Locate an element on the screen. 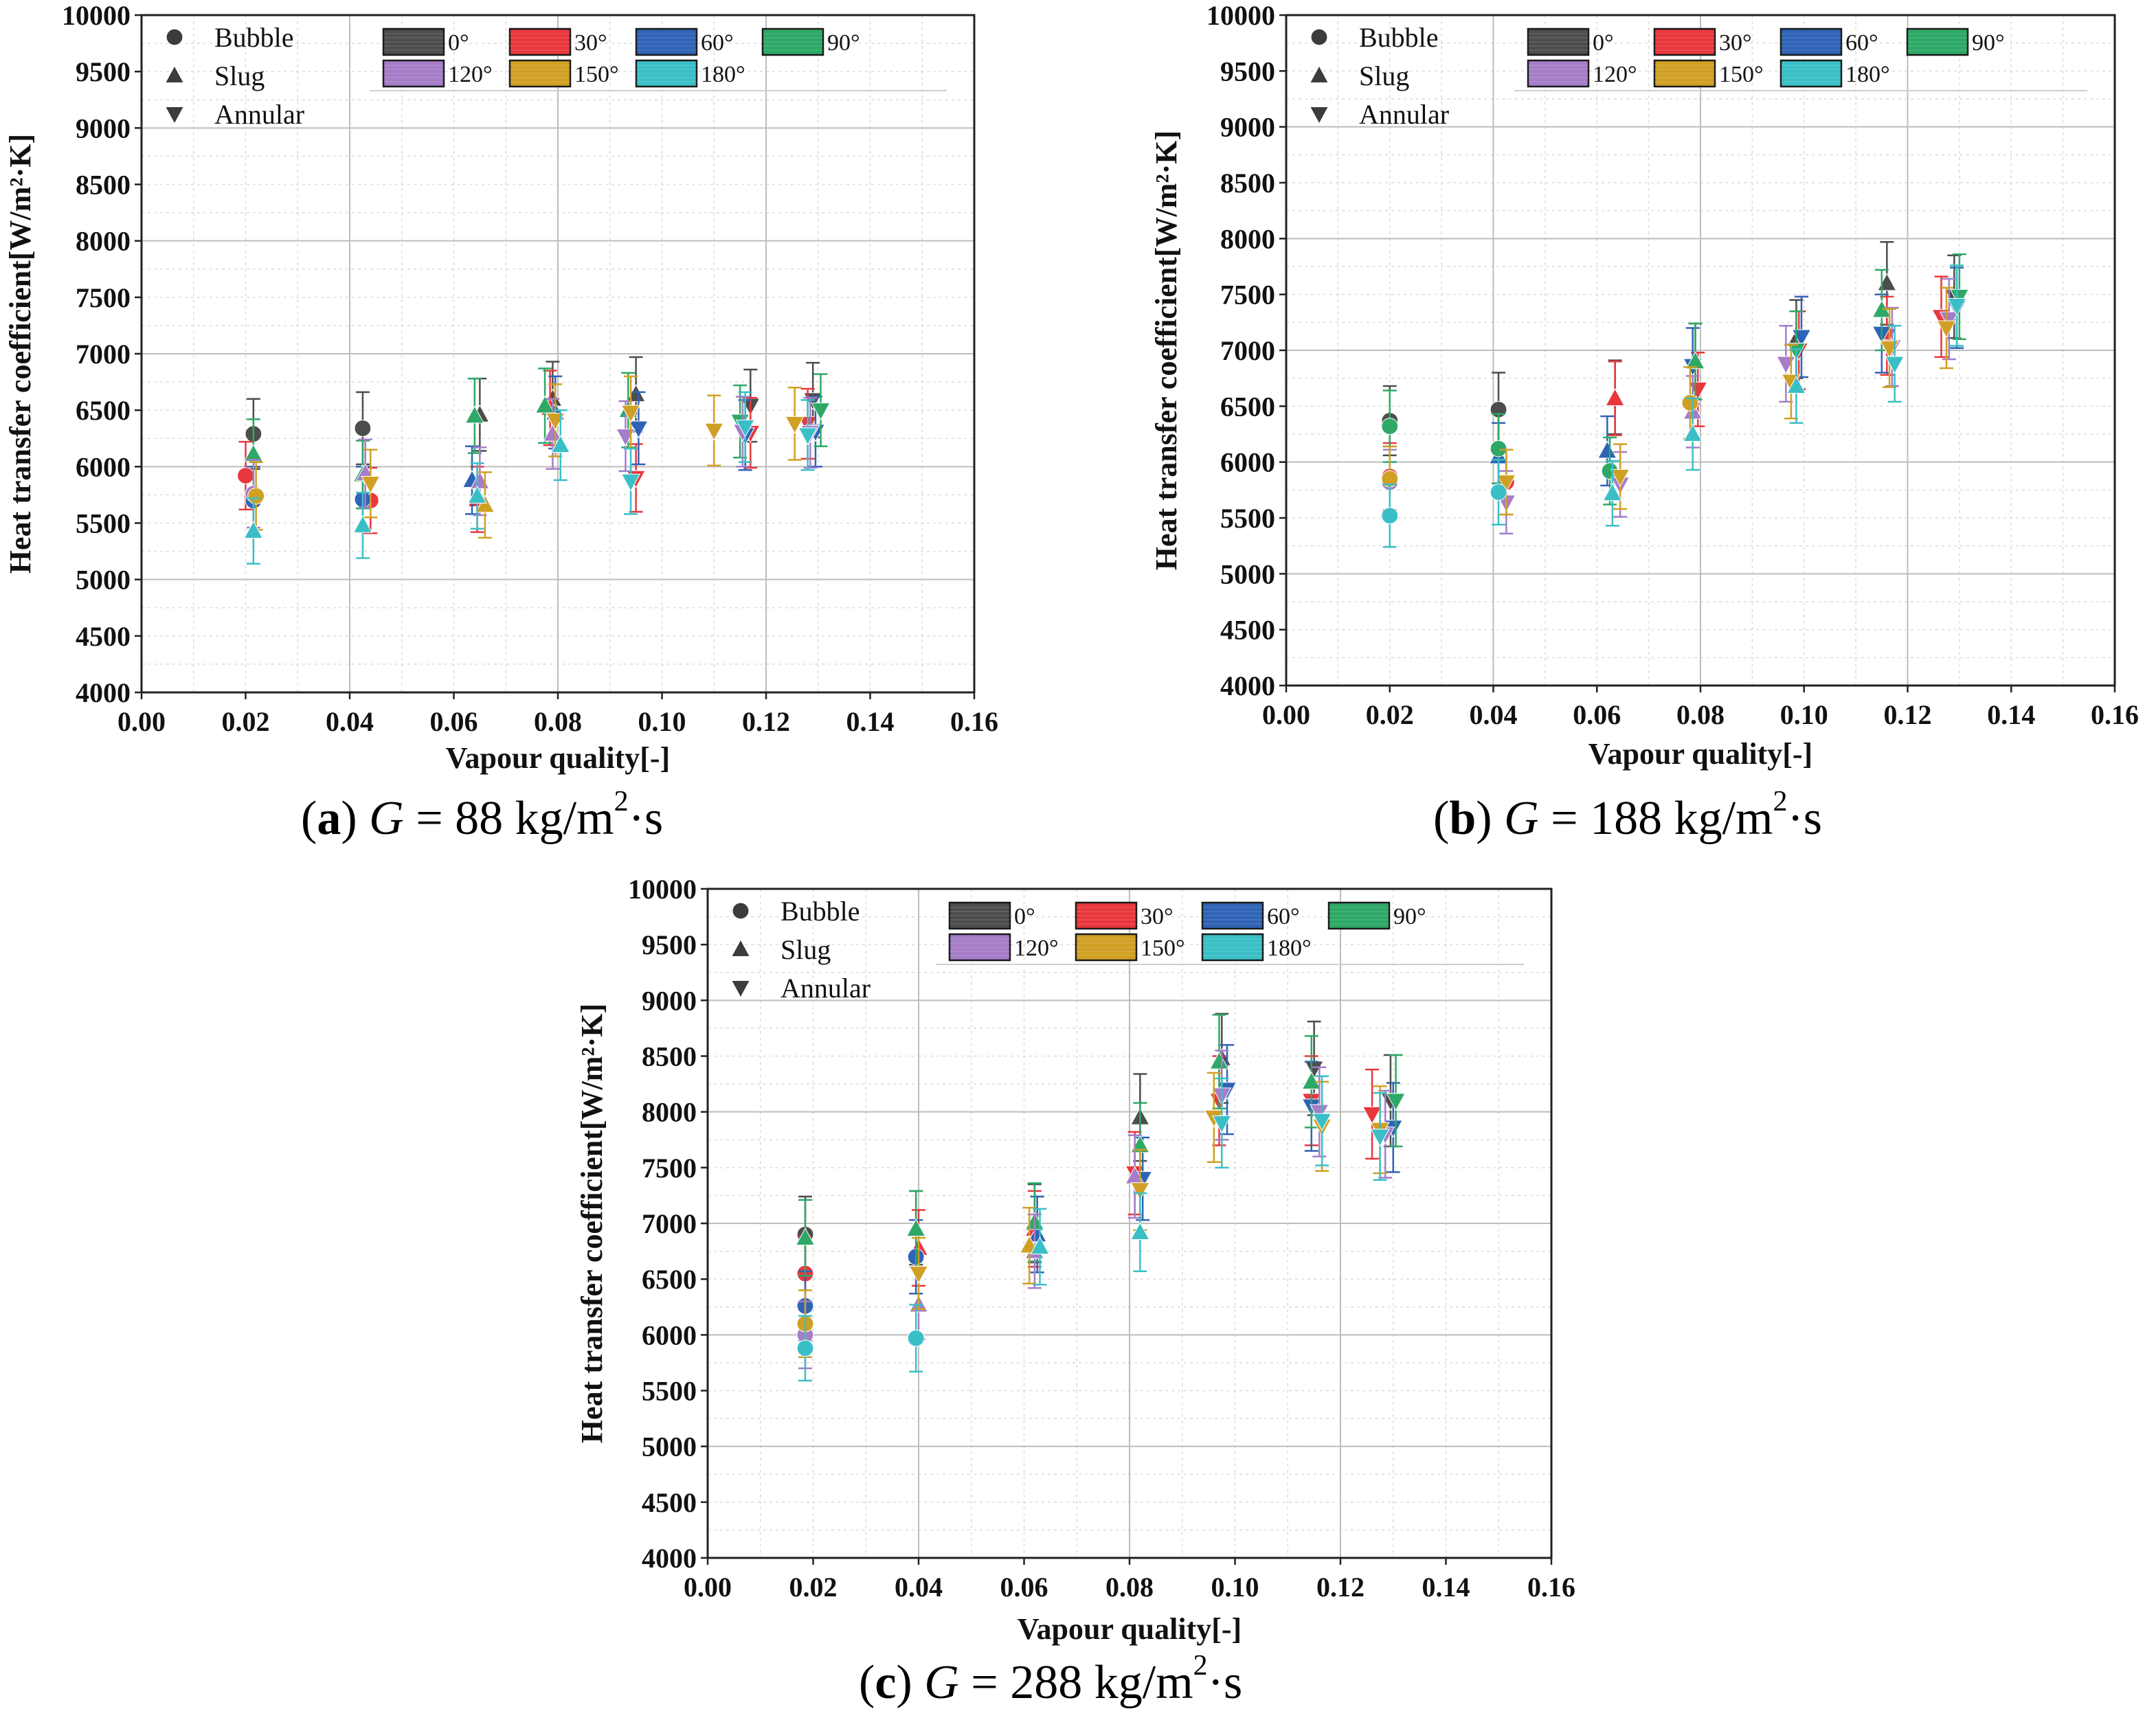 The width and height of the screenshot is (2156, 1720). x-axis-label: Vapour quality[-] is located at coordinates (558, 758).